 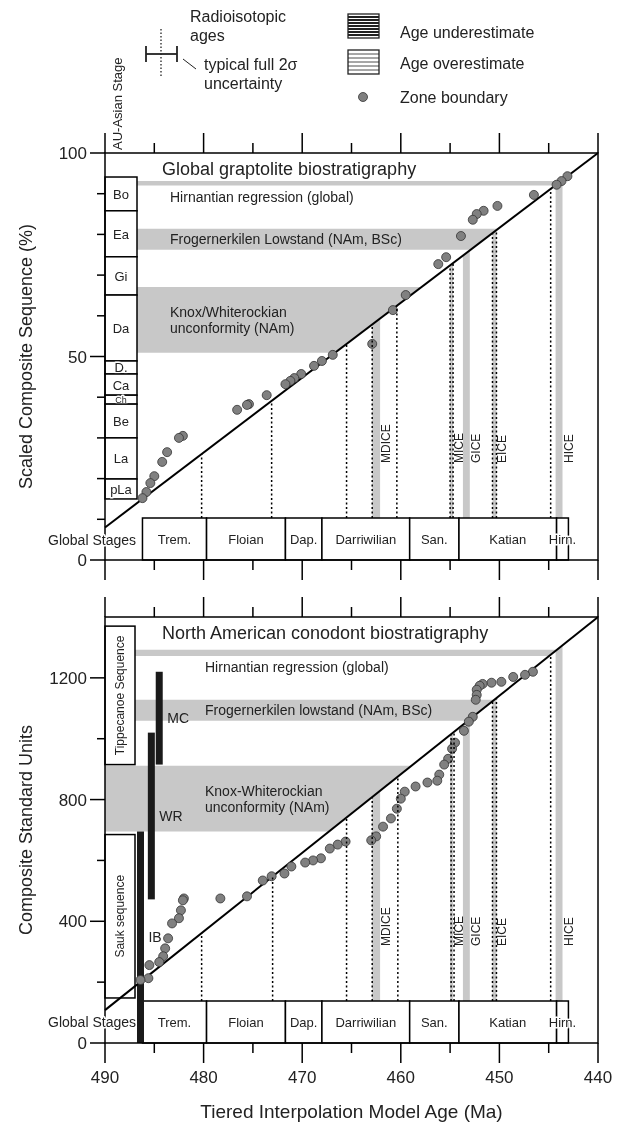 I want to click on band-label: Da, so click(x=121, y=328).